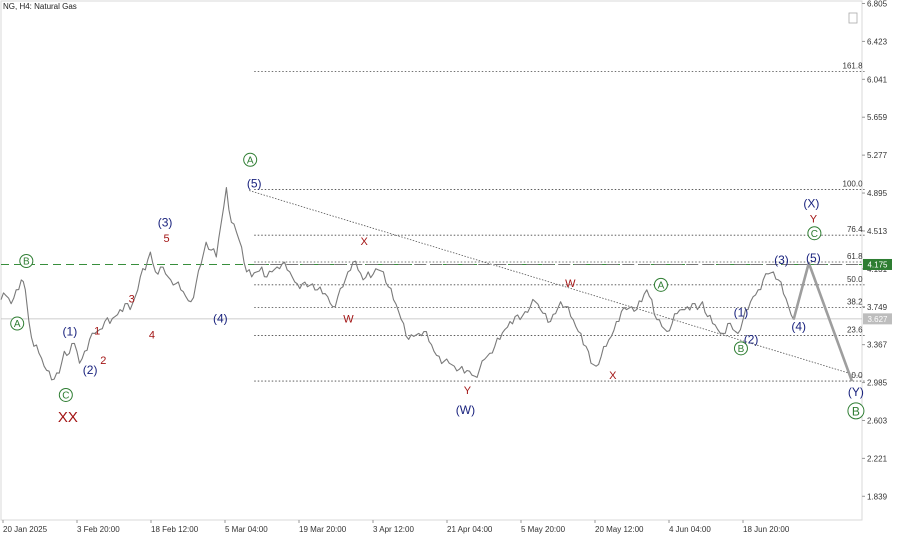 This screenshot has width=900, height=538. What do you see at coordinates (877, 155) in the screenshot?
I see `y-tick-label: 5.277` at bounding box center [877, 155].